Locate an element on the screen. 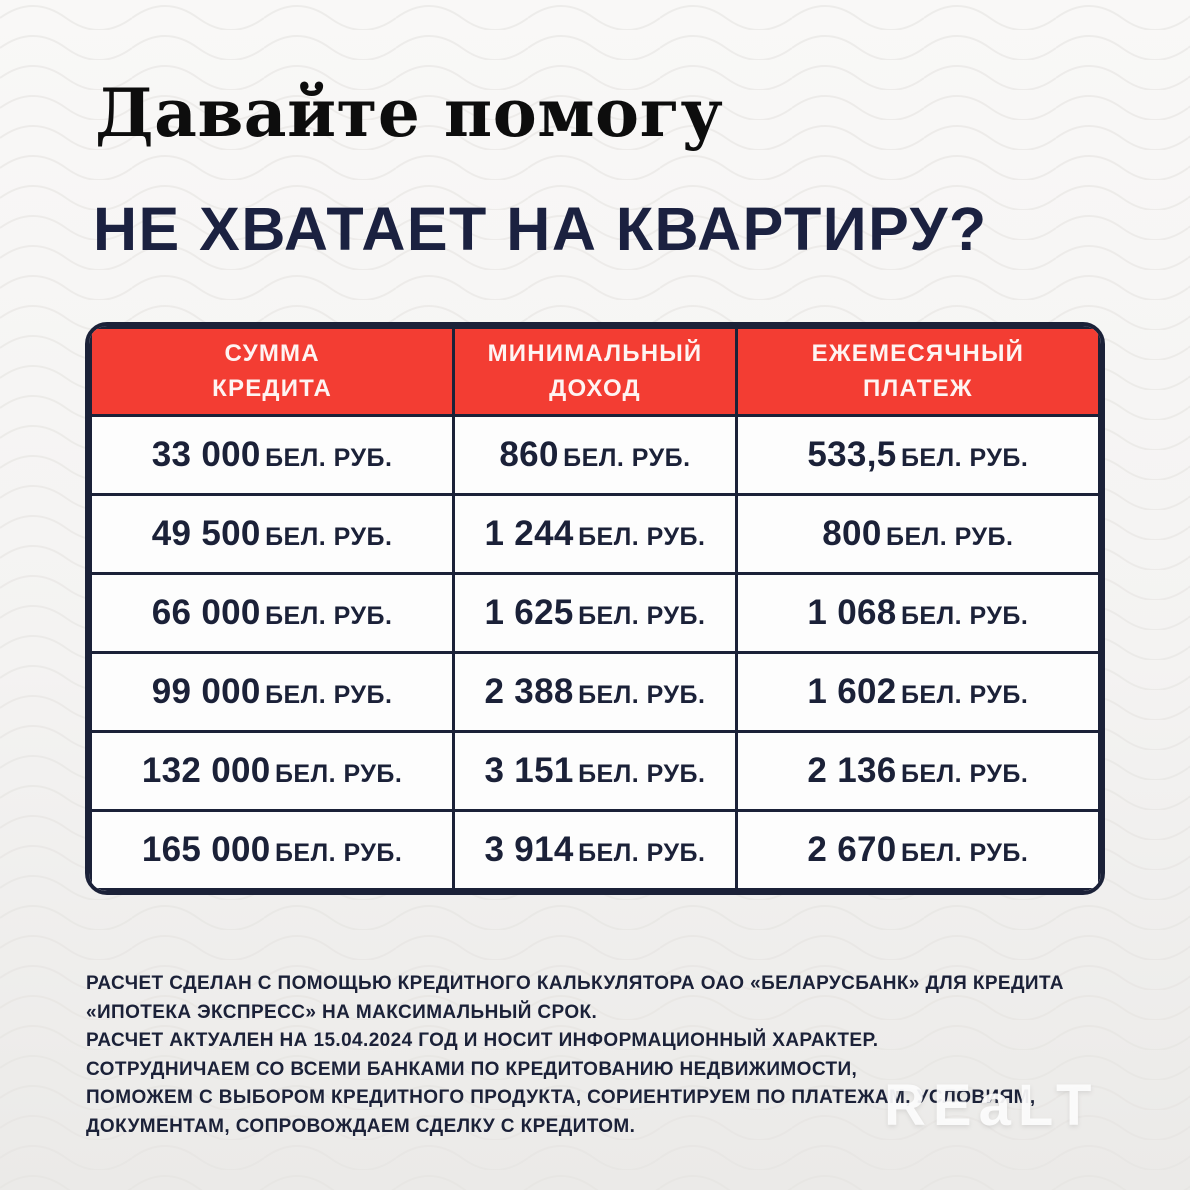  amount-value: 66 000 is located at coordinates (206, 612).